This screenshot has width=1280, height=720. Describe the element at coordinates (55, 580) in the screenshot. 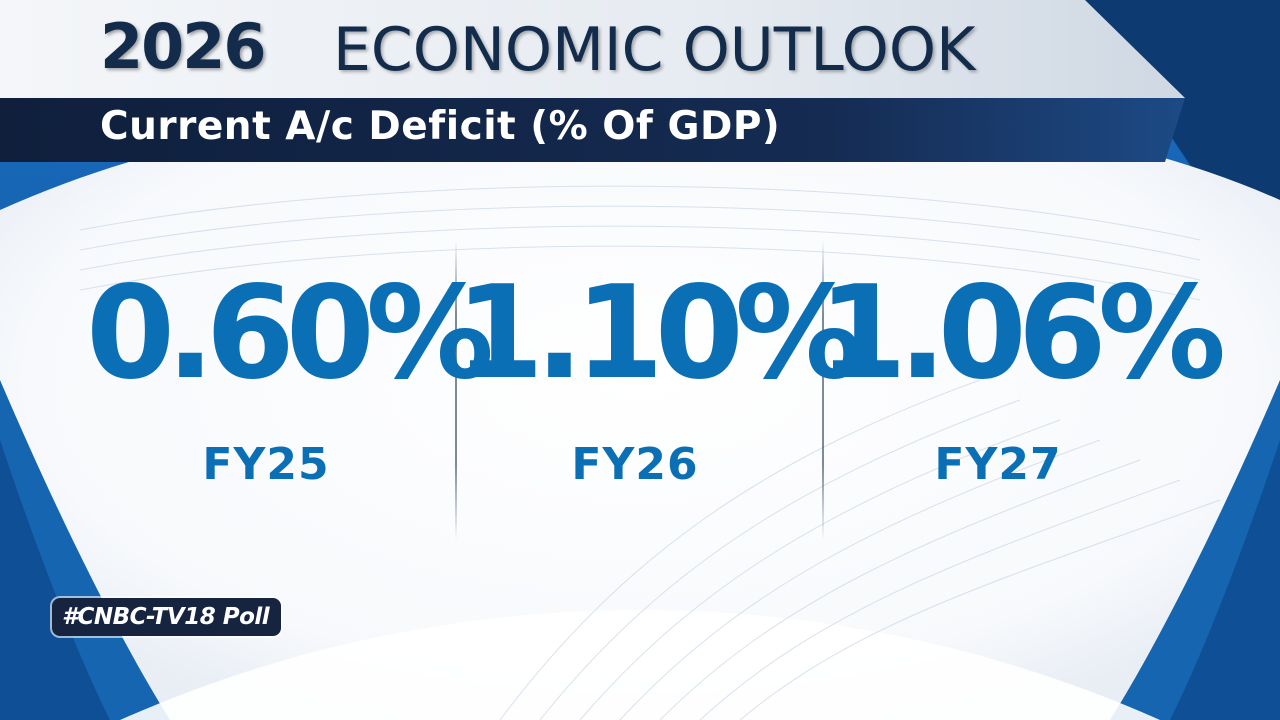

I see `frame-wedge-left-inner` at that location.